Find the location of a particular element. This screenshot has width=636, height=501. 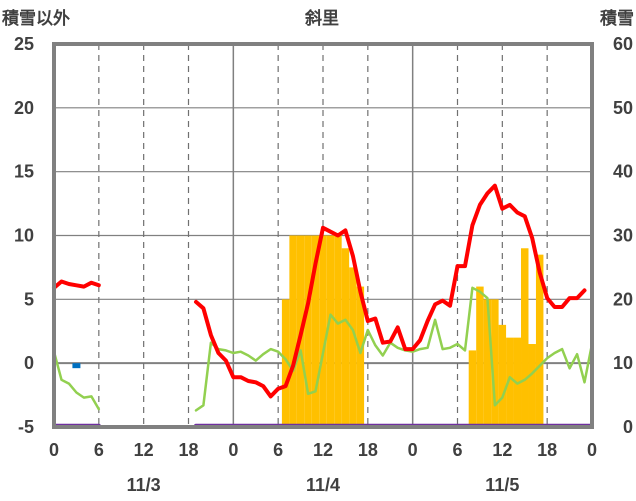

right-tick-label: 20 is located at coordinates (623, 299).